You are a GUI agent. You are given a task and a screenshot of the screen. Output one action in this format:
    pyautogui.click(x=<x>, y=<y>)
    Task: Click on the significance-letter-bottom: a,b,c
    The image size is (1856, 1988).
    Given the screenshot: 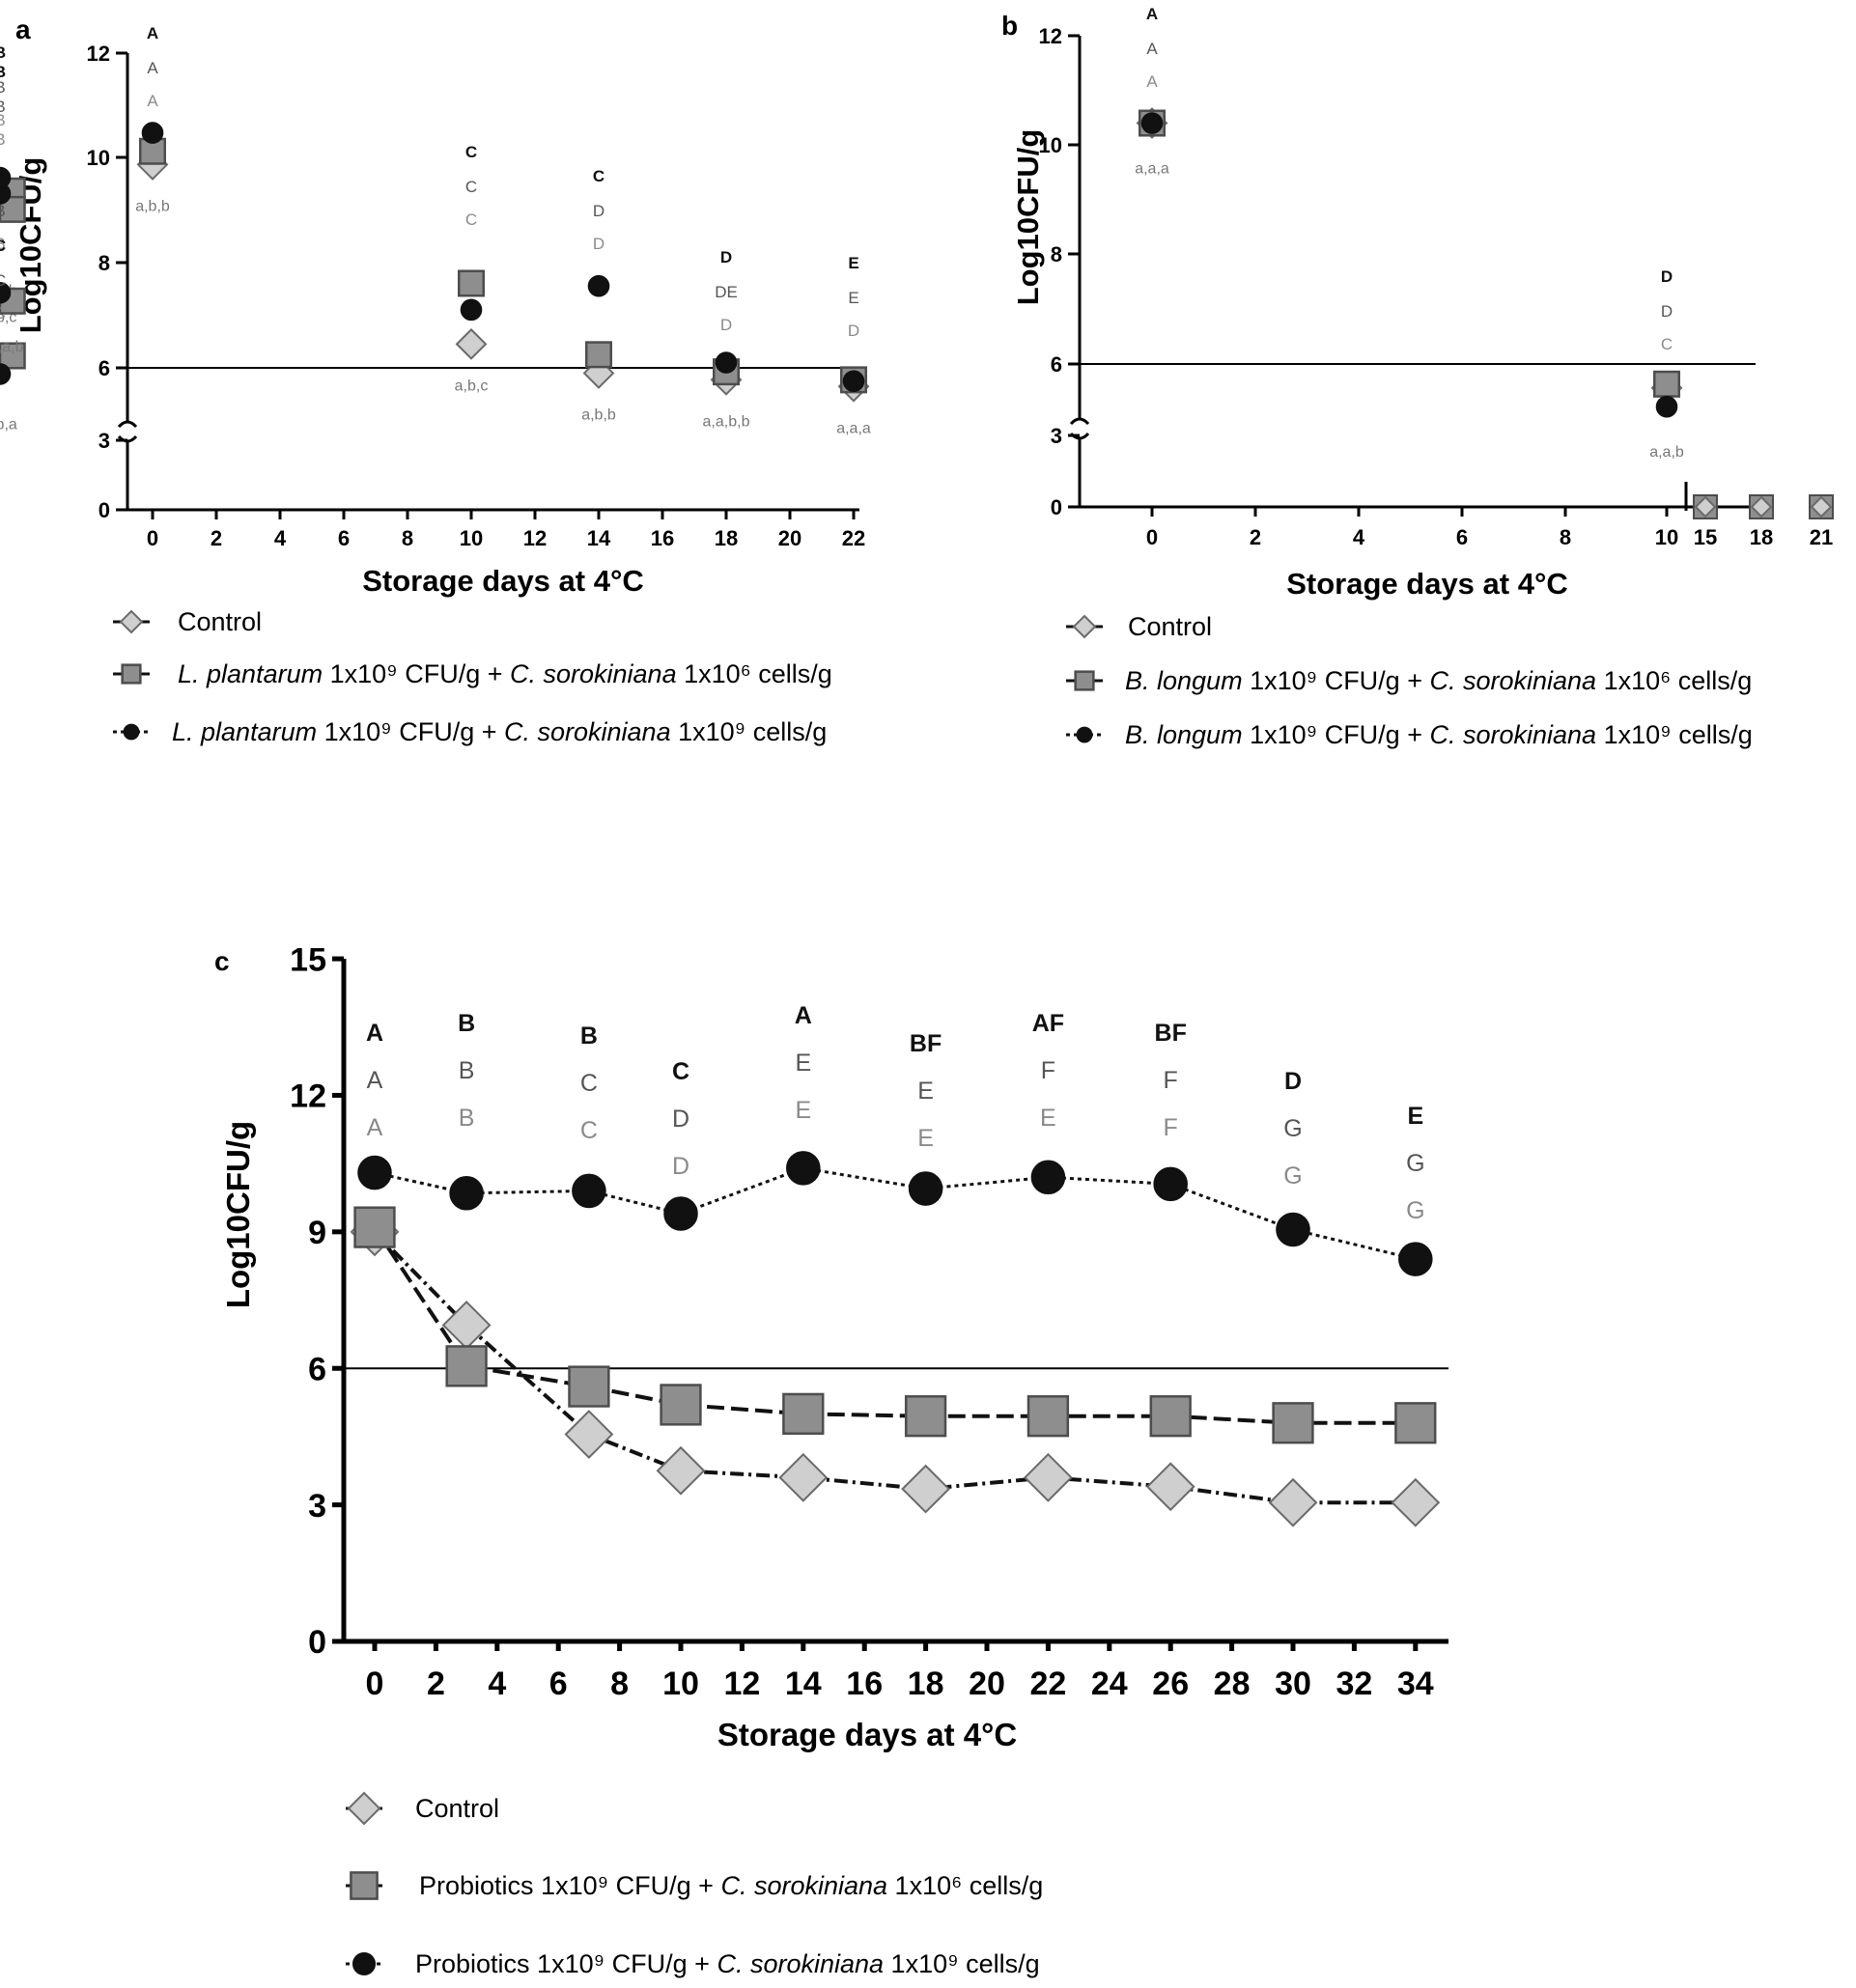 What is the action you would take?
    pyautogui.click(x=472, y=386)
    